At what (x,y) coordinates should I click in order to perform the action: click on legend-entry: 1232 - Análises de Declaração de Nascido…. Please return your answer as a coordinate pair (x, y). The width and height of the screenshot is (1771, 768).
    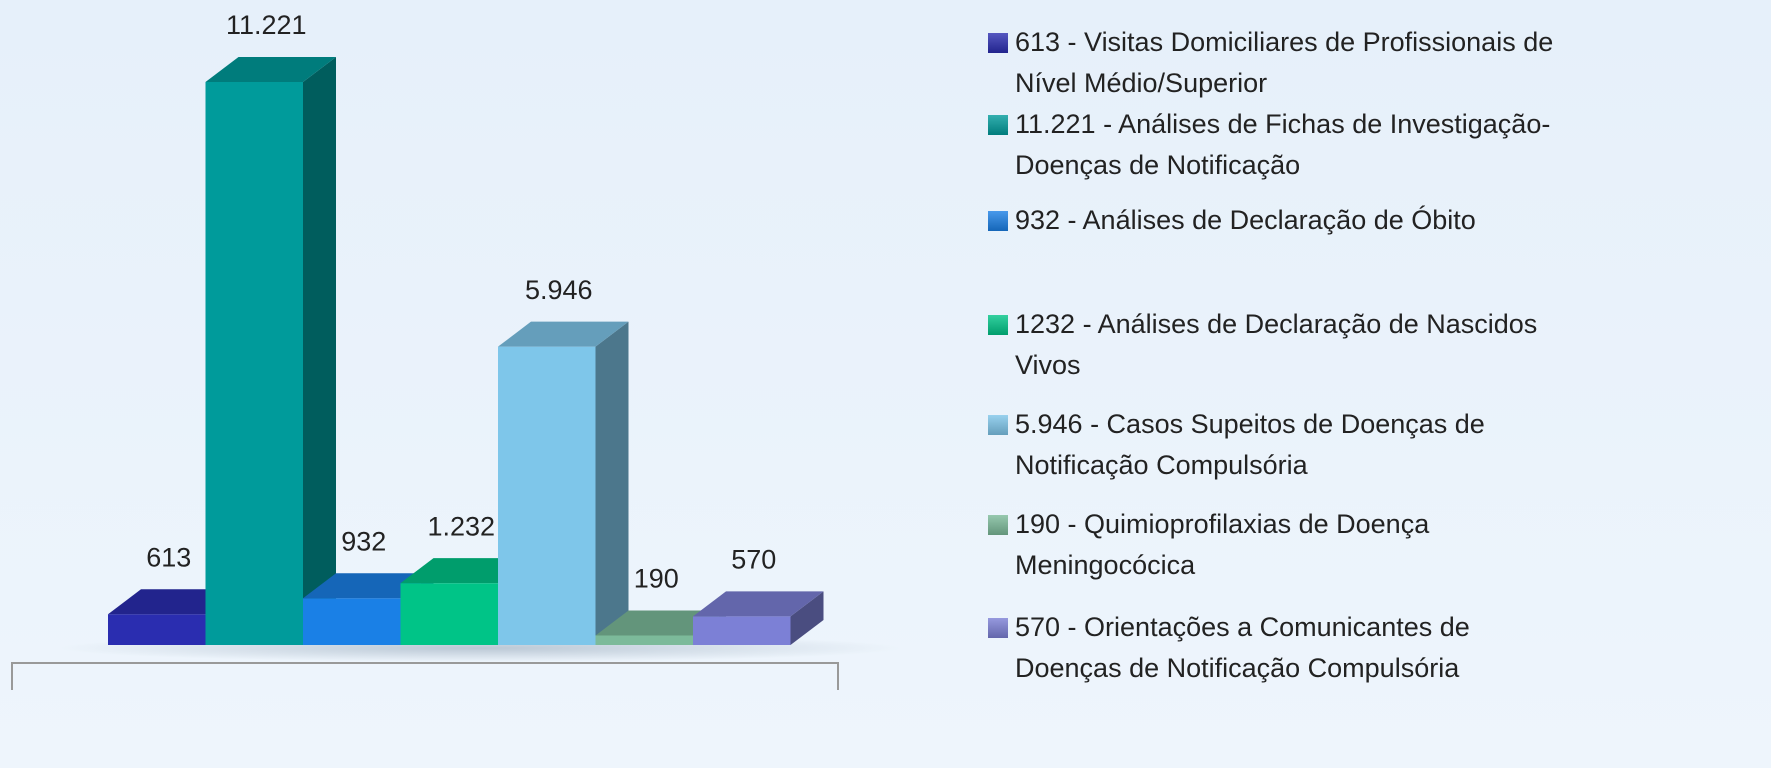
    Looking at the image, I should click on (1281, 345).